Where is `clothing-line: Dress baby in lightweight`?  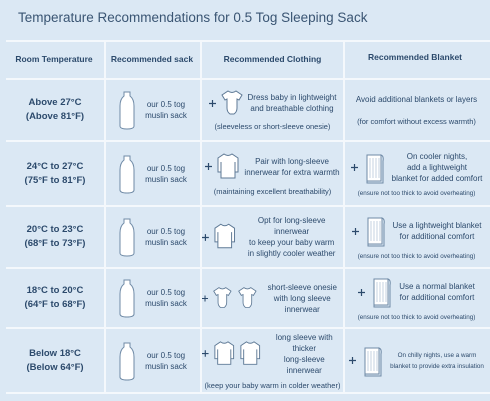 clothing-line: Dress baby in lightweight is located at coordinates (292, 97).